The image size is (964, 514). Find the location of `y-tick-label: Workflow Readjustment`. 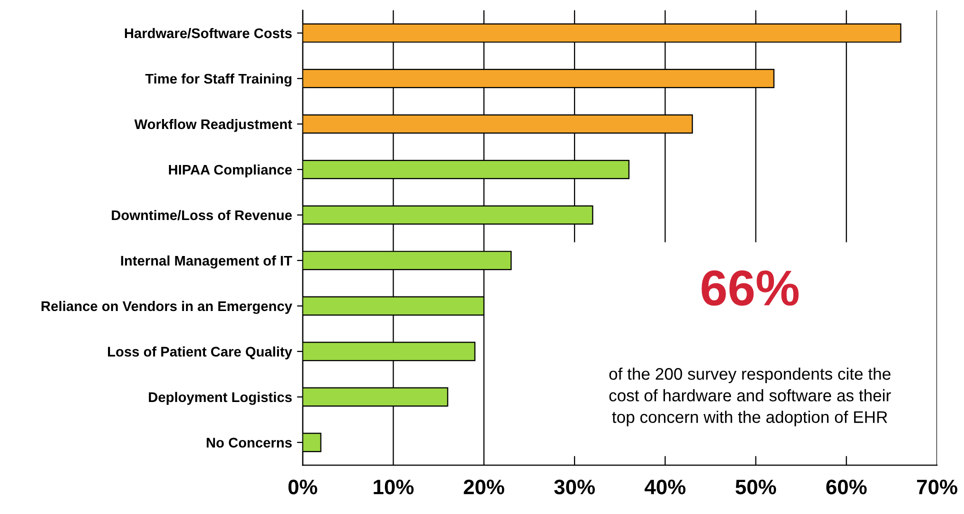

y-tick-label: Workflow Readjustment is located at coordinates (213, 125).